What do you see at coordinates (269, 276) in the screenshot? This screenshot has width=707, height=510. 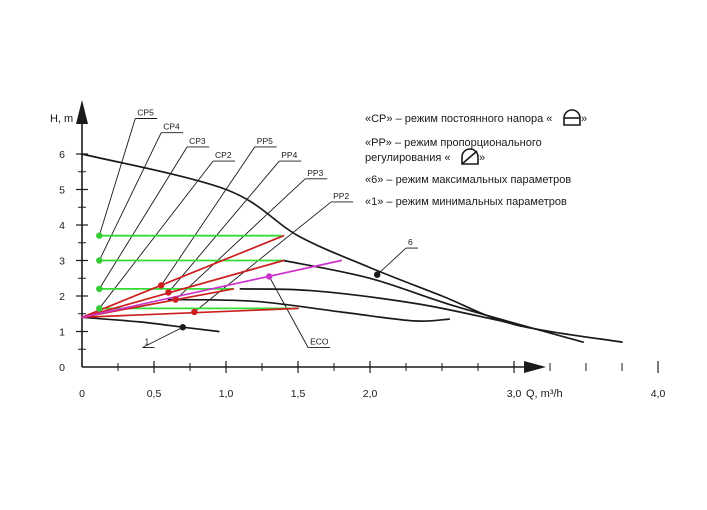 I see `point-peco` at bounding box center [269, 276].